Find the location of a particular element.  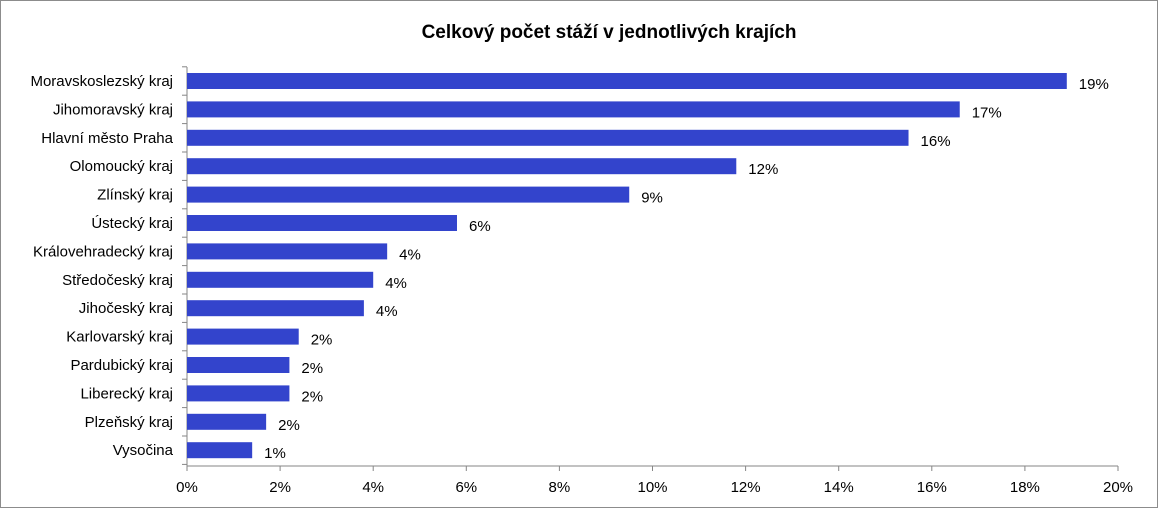

category-label: Vysočina is located at coordinates (143, 450).